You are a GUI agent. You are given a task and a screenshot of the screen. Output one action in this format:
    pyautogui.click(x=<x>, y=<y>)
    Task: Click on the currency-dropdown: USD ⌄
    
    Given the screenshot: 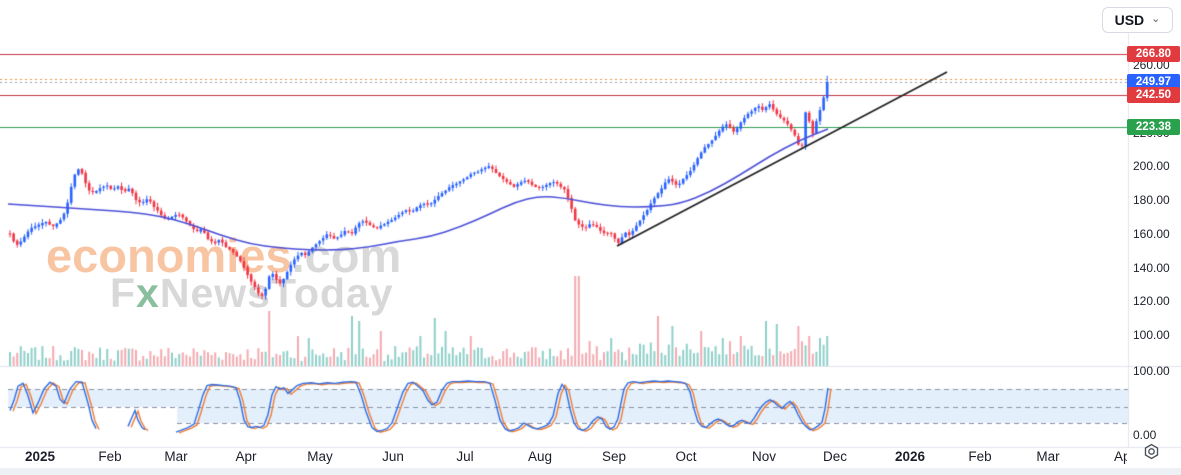 What is the action you would take?
    pyautogui.click(x=1137, y=20)
    